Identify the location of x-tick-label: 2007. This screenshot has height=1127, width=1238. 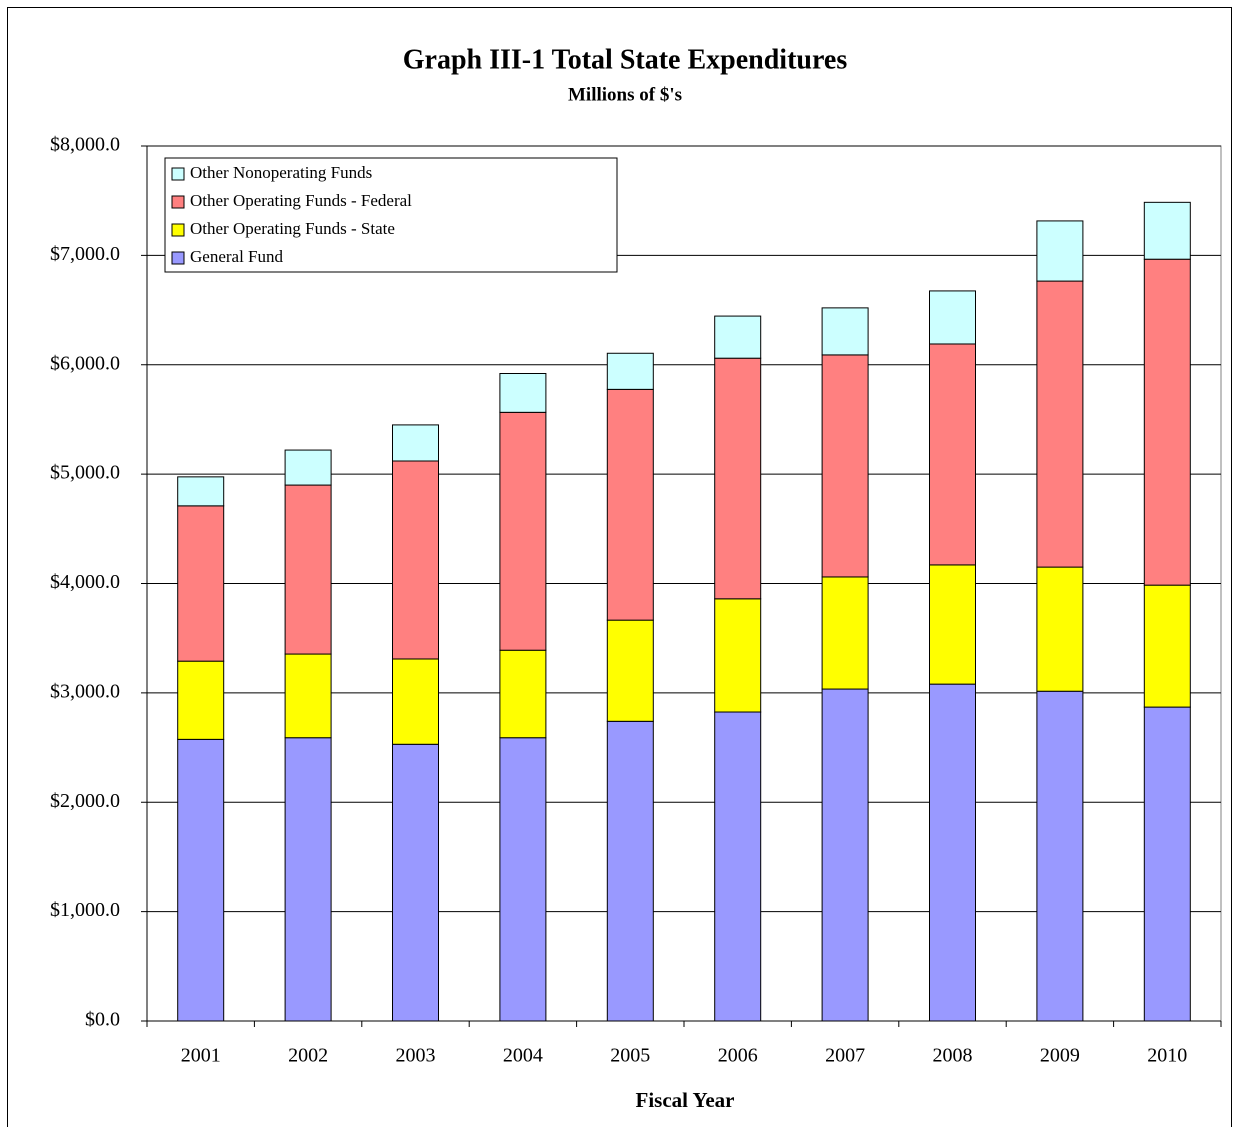
(845, 1056).